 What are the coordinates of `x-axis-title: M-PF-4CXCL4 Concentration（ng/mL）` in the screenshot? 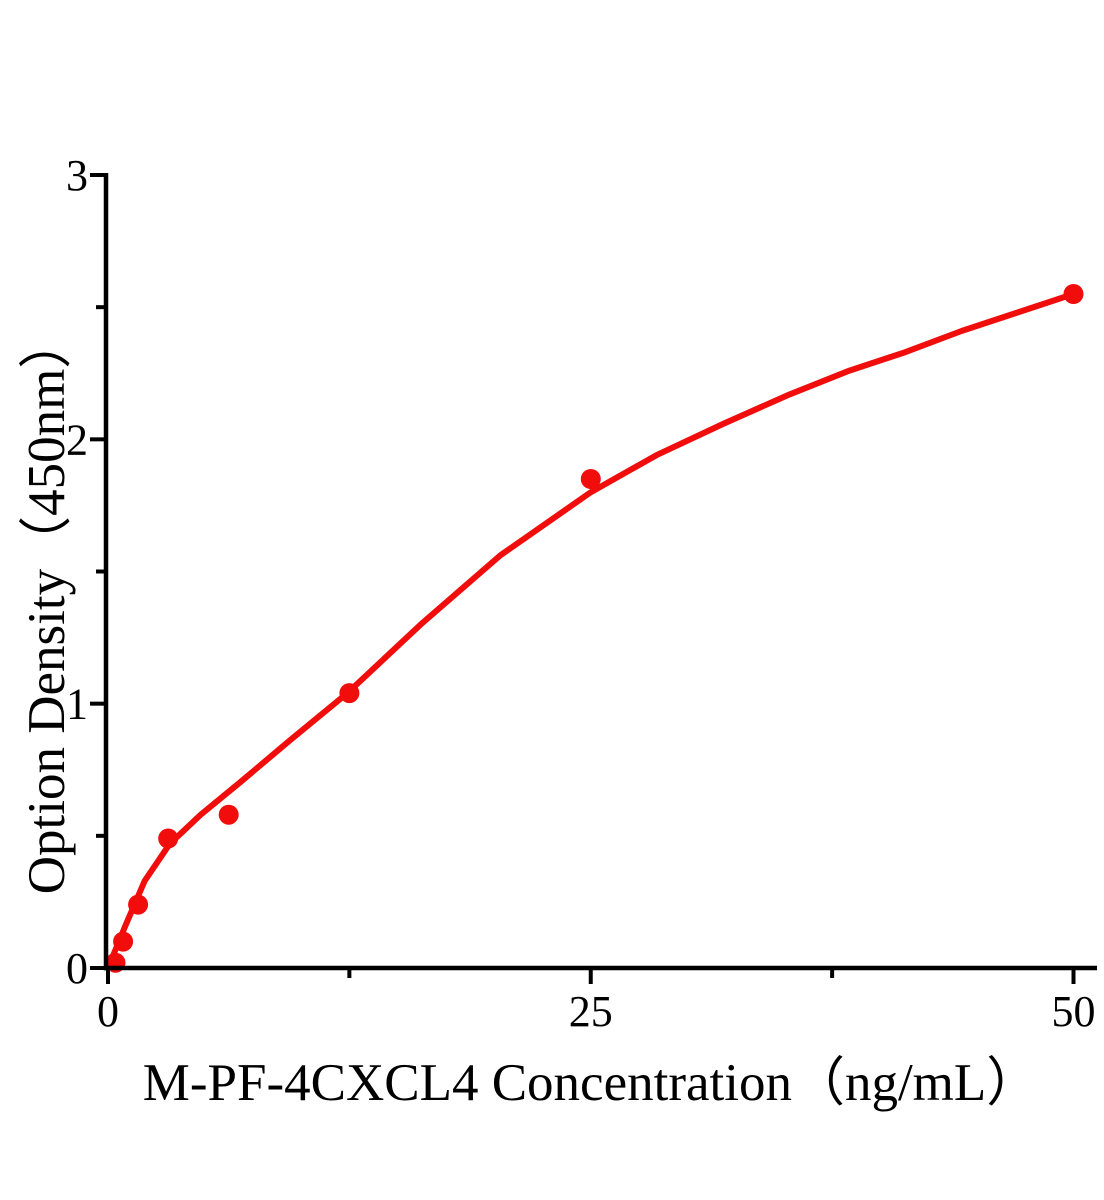 It's located at (591, 1083).